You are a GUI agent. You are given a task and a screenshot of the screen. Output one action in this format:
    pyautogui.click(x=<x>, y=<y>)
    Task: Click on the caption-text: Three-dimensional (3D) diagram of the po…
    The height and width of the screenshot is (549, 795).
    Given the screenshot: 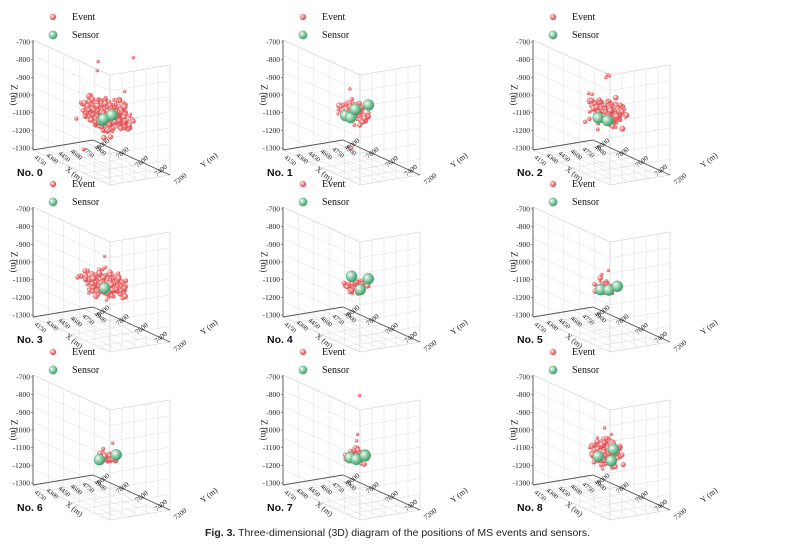 What is the action you would take?
    pyautogui.click(x=414, y=533)
    